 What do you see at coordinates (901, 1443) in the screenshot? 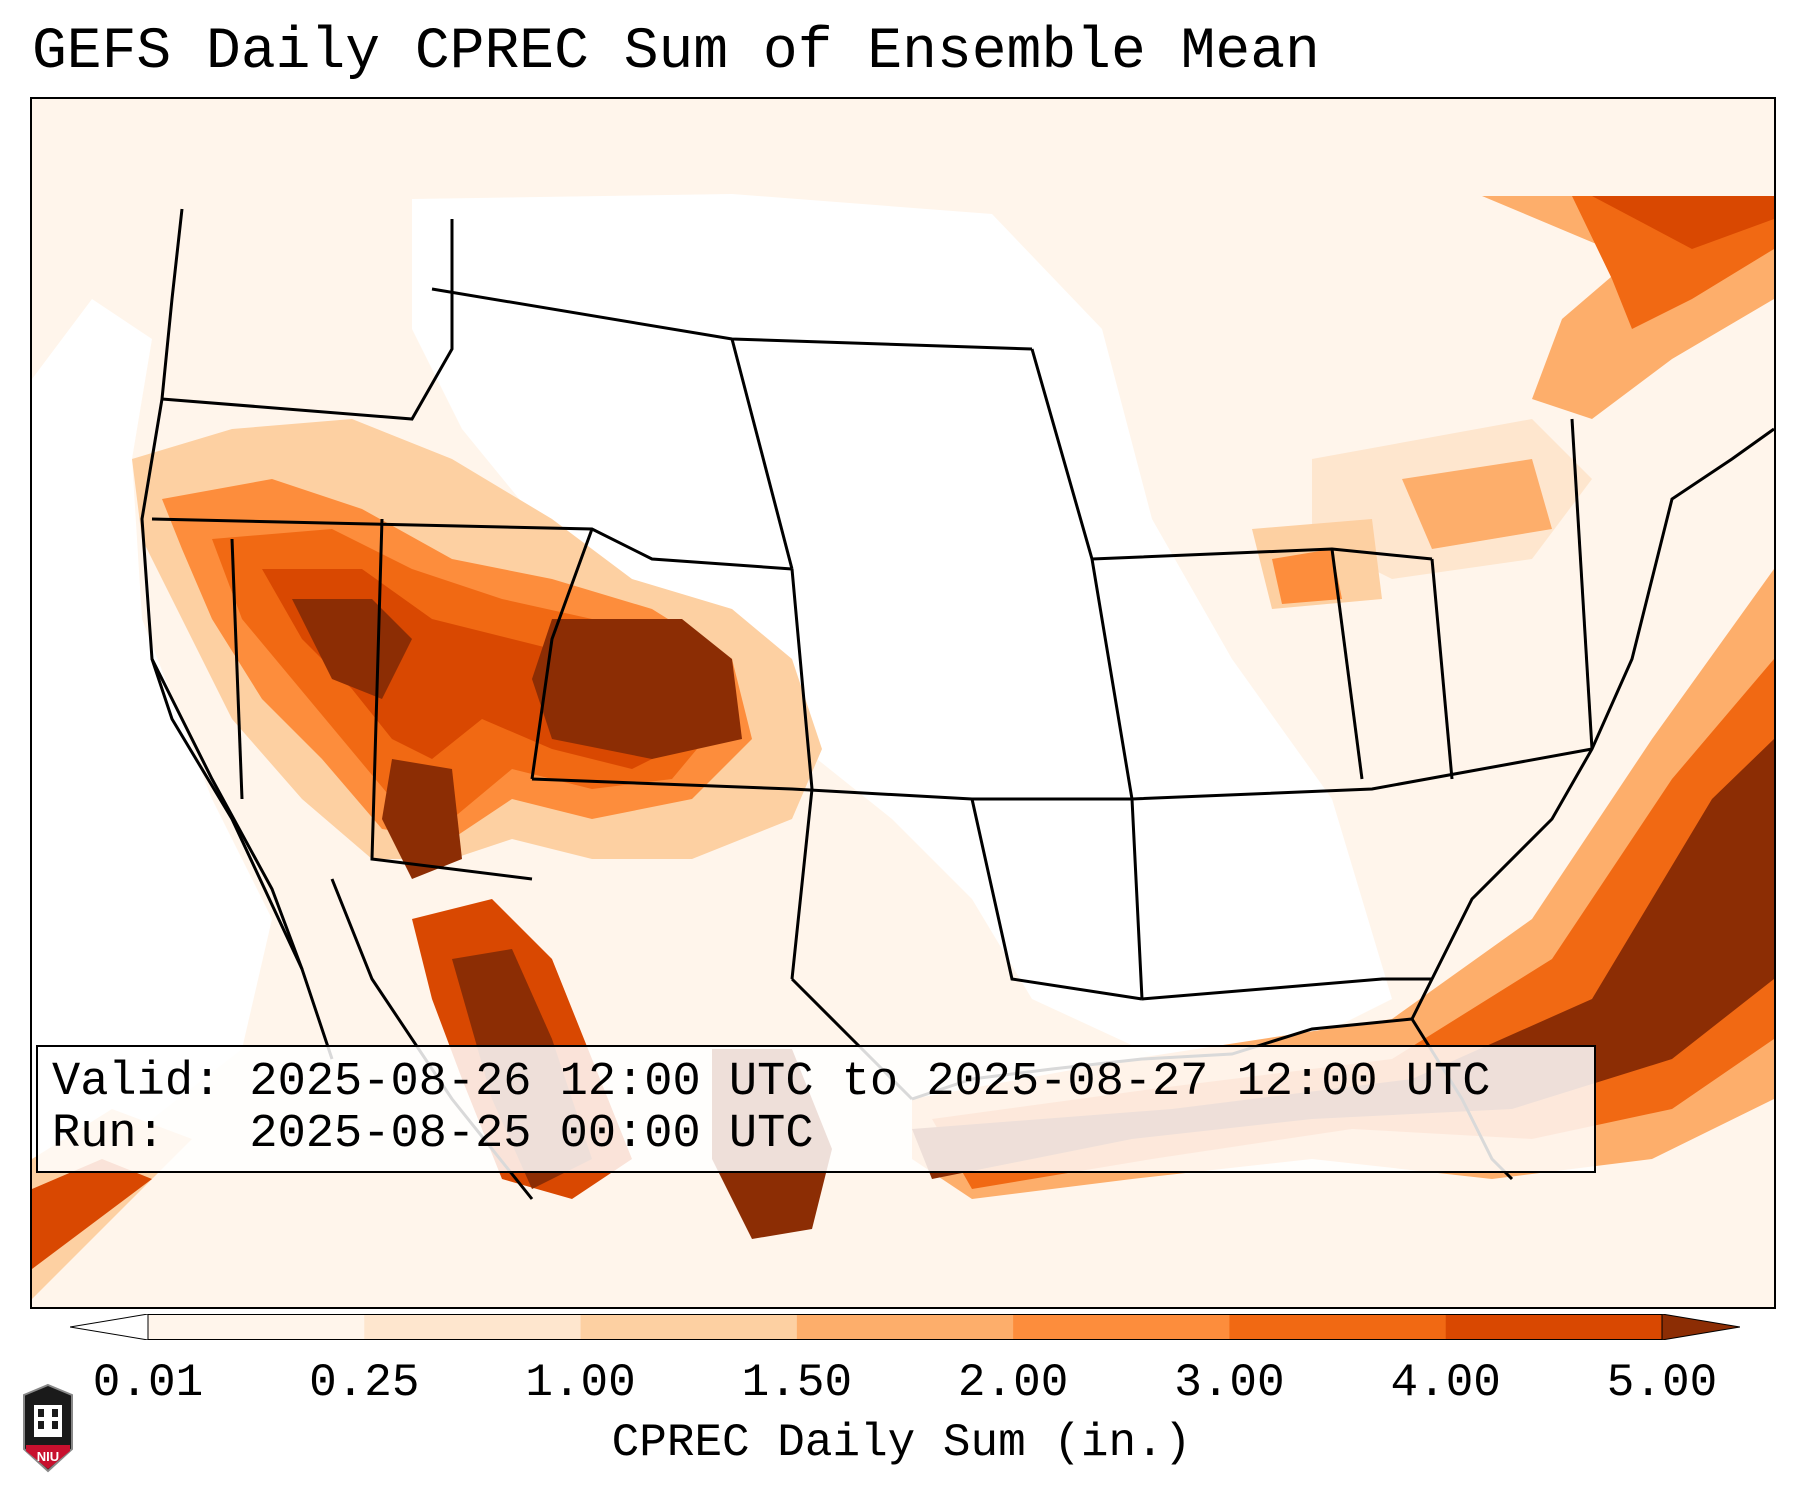
I see `colorbar-label: CPREC Daily Sum (in.)` at bounding box center [901, 1443].